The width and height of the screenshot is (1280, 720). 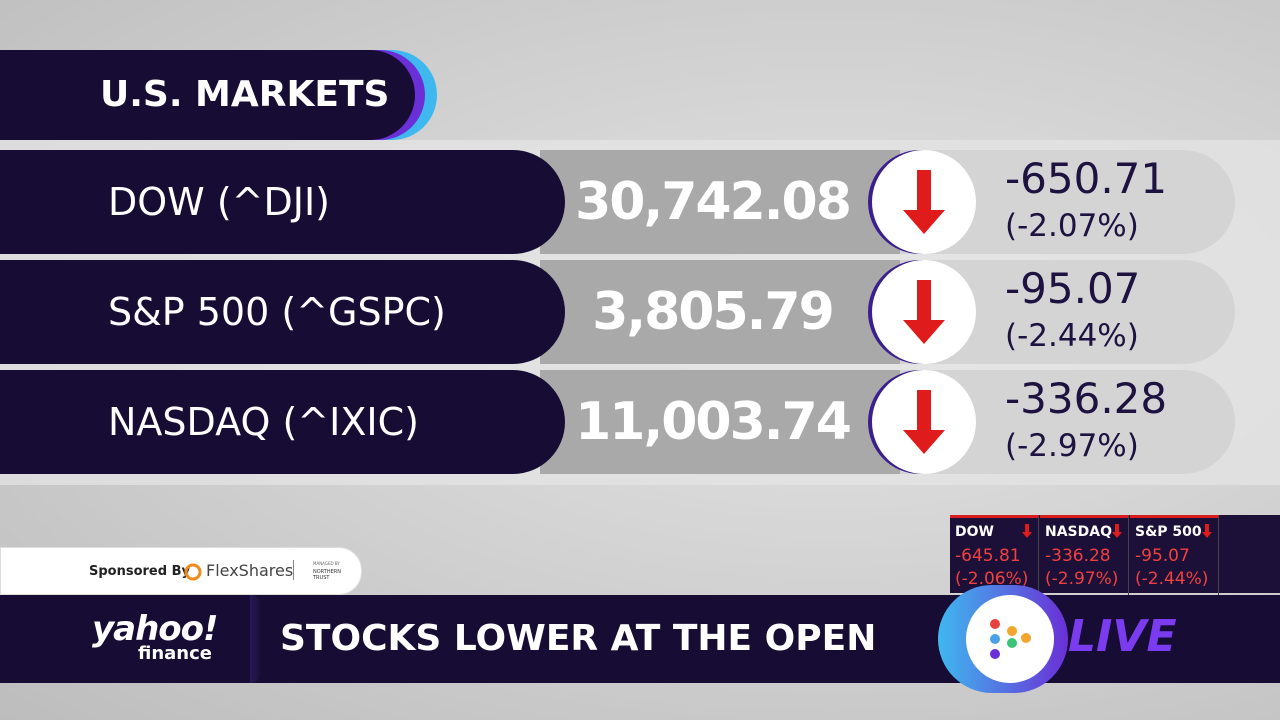 What do you see at coordinates (1086, 398) in the screenshot?
I see `index-change: -336.28` at bounding box center [1086, 398].